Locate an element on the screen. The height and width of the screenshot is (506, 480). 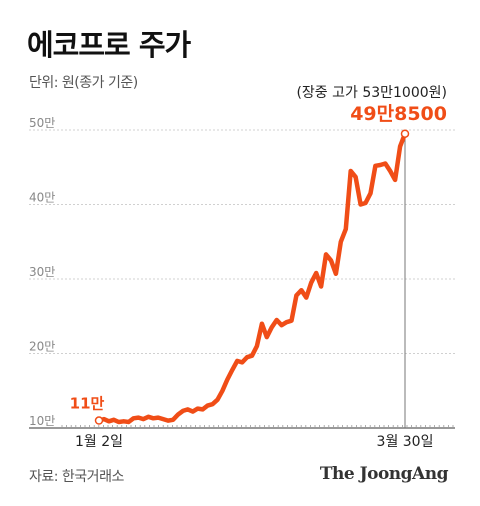
intraday-high-label: (장중 고가 53만1000원) is located at coordinates (371, 93).